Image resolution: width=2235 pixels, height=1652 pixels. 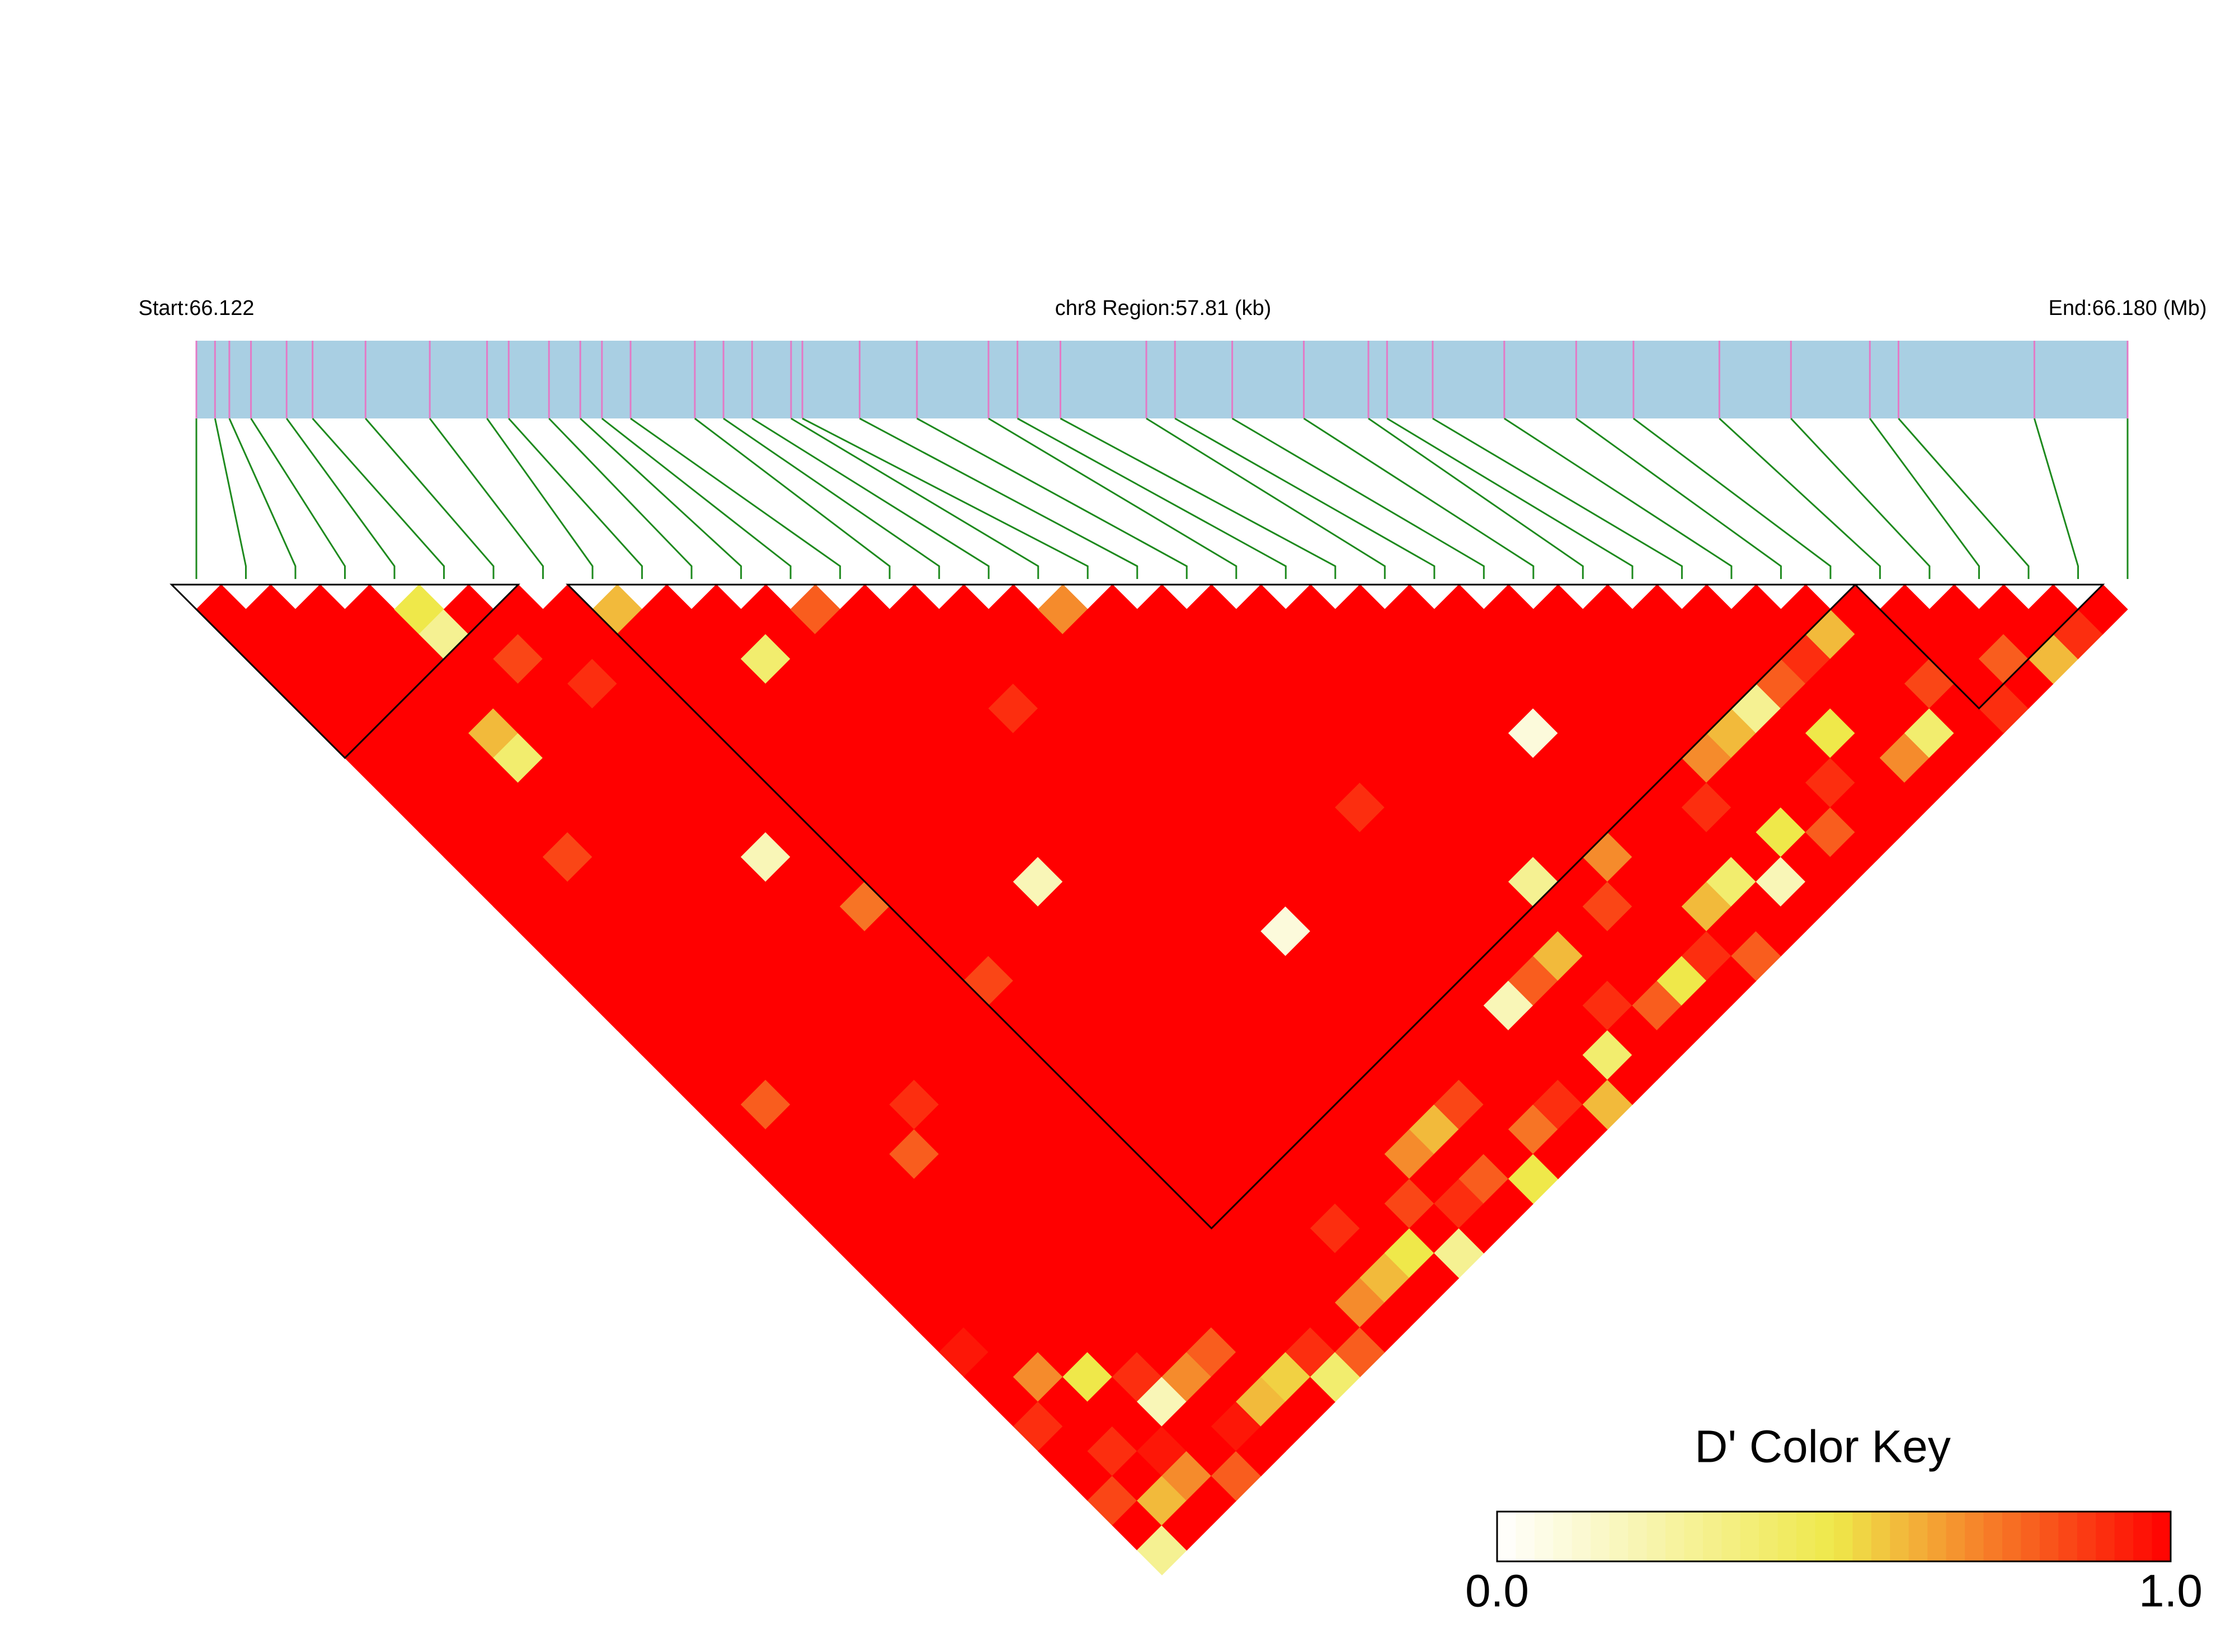 I want to click on start-label: Start:66.122, so click(x=196, y=308).